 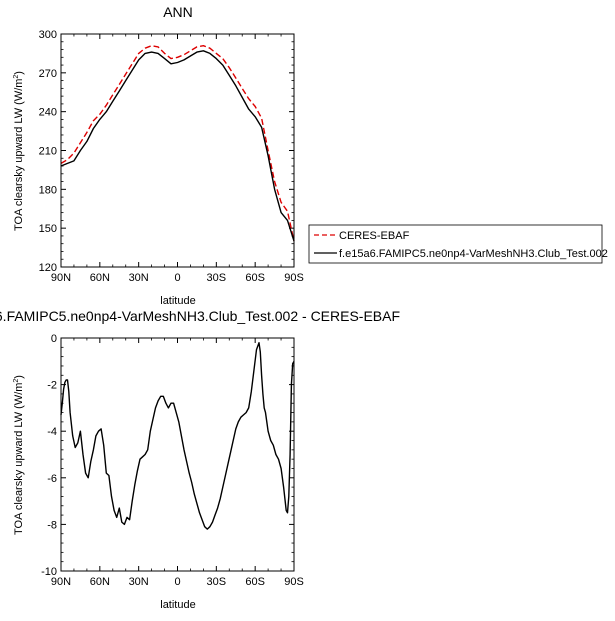 What do you see at coordinates (100, 582) in the screenshot?
I see `bottom-x-tick-label: 60N` at bounding box center [100, 582].